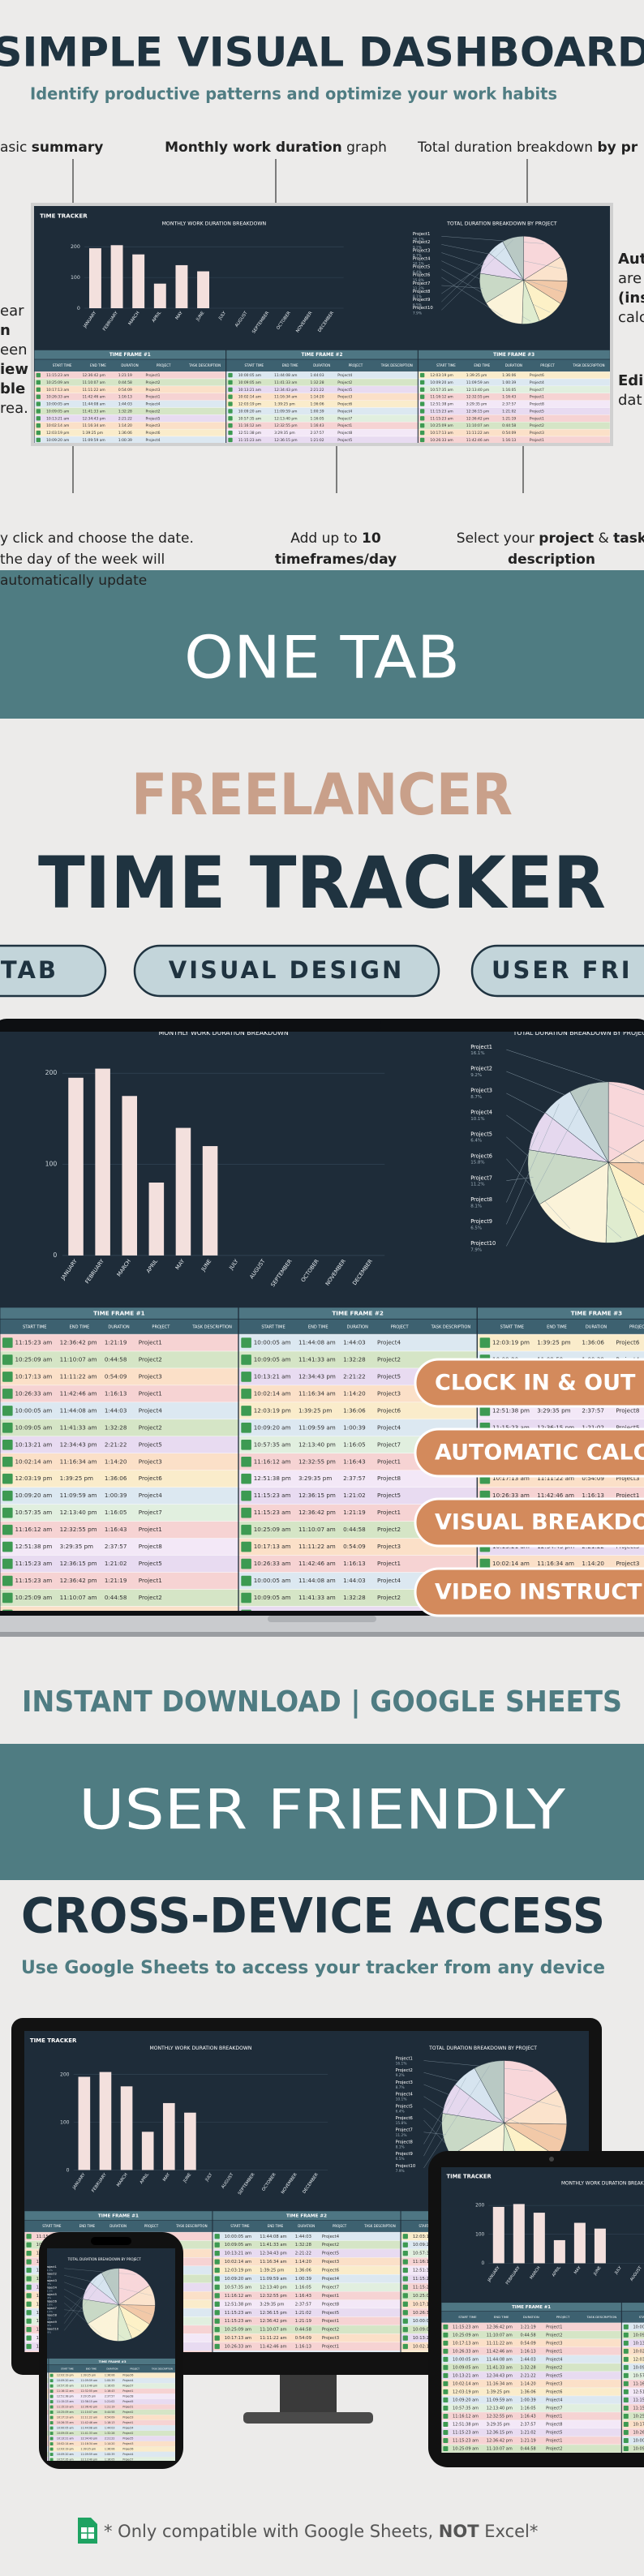 This screenshot has width=644, height=2576. Describe the element at coordinates (78, 1614) in the screenshot. I see `cell: 11:11:22 am` at that location.